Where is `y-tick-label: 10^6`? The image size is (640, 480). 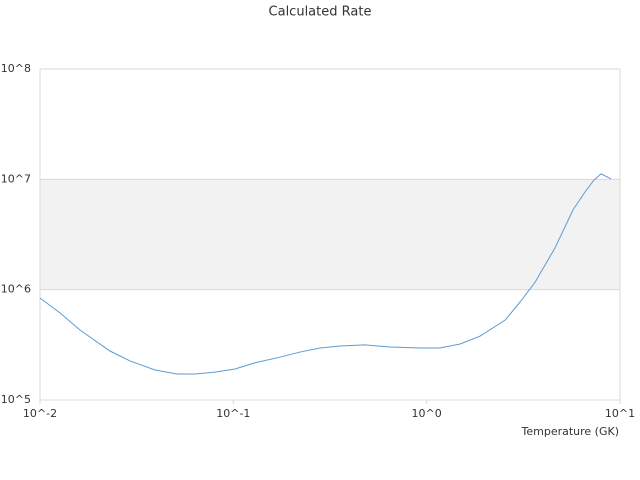 y-tick-label: 10^6 is located at coordinates (16, 289).